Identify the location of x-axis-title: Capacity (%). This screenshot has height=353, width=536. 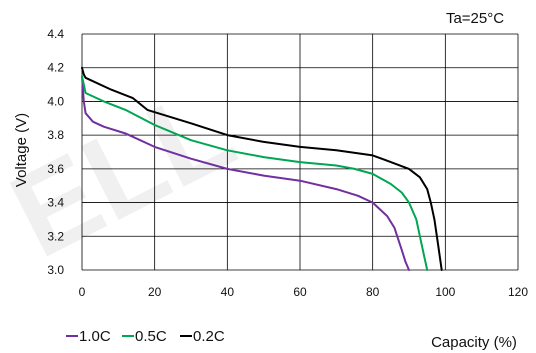
(474, 342).